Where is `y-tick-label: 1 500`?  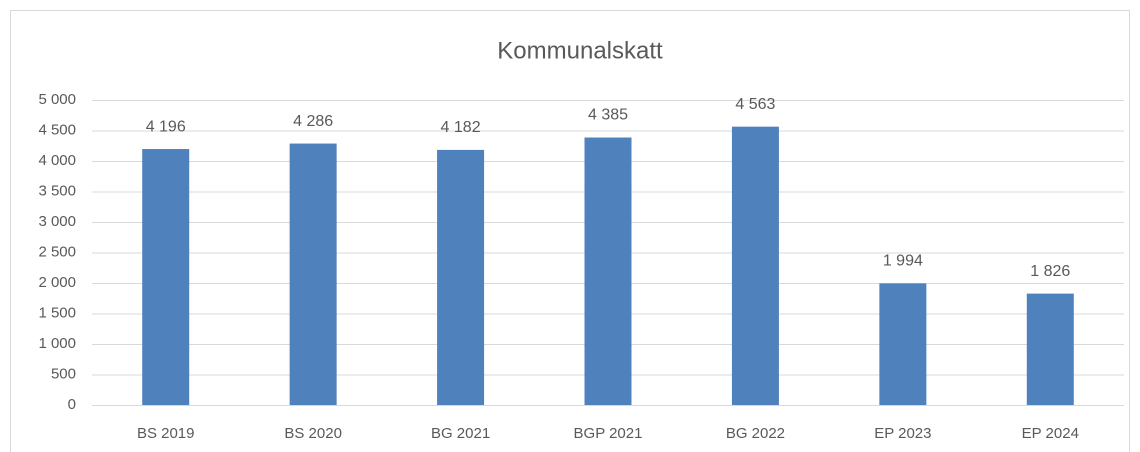
y-tick-label: 1 500 is located at coordinates (57, 312).